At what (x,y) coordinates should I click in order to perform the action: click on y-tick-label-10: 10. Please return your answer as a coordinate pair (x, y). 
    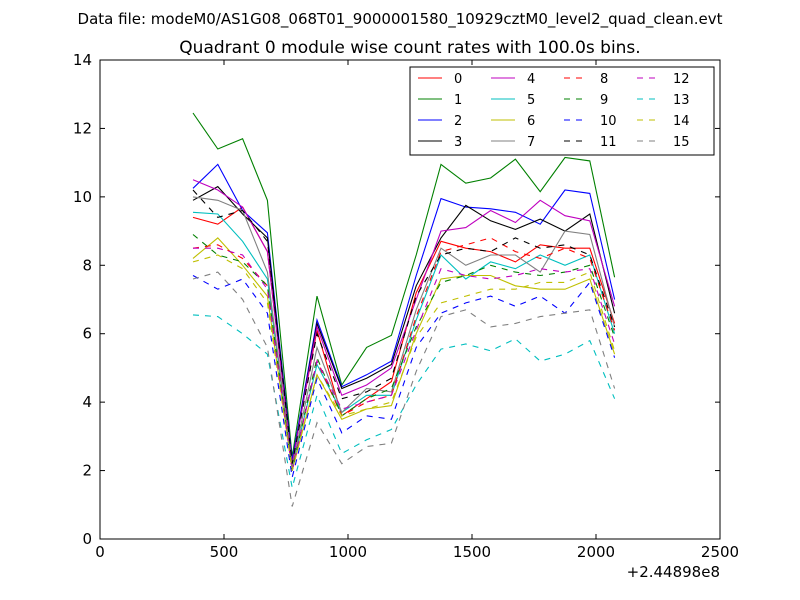
    Looking at the image, I should click on (82, 197).